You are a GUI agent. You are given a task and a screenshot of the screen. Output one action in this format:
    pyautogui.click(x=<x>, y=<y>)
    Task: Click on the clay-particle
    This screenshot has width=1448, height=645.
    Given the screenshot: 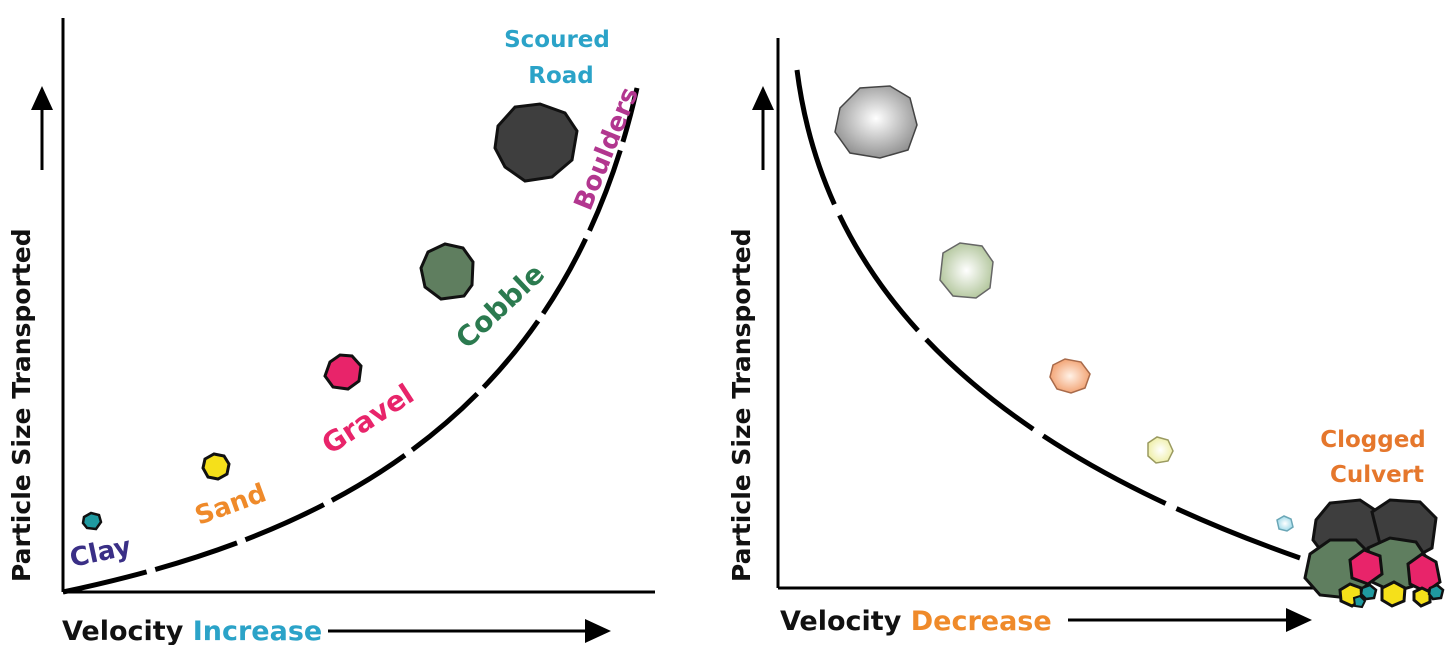 What is the action you would take?
    pyautogui.click(x=92, y=521)
    